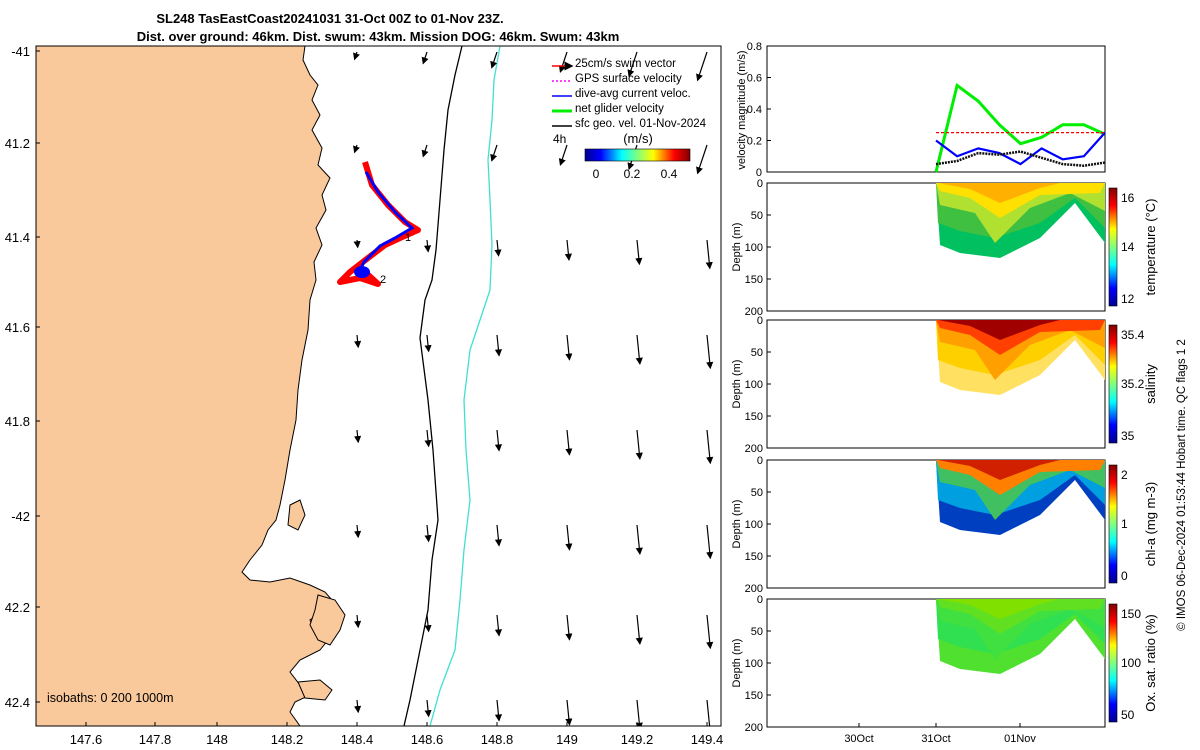 This screenshot has width=1200, height=750. I want to click on vel-tick-label: 0.4, so click(754, 110).